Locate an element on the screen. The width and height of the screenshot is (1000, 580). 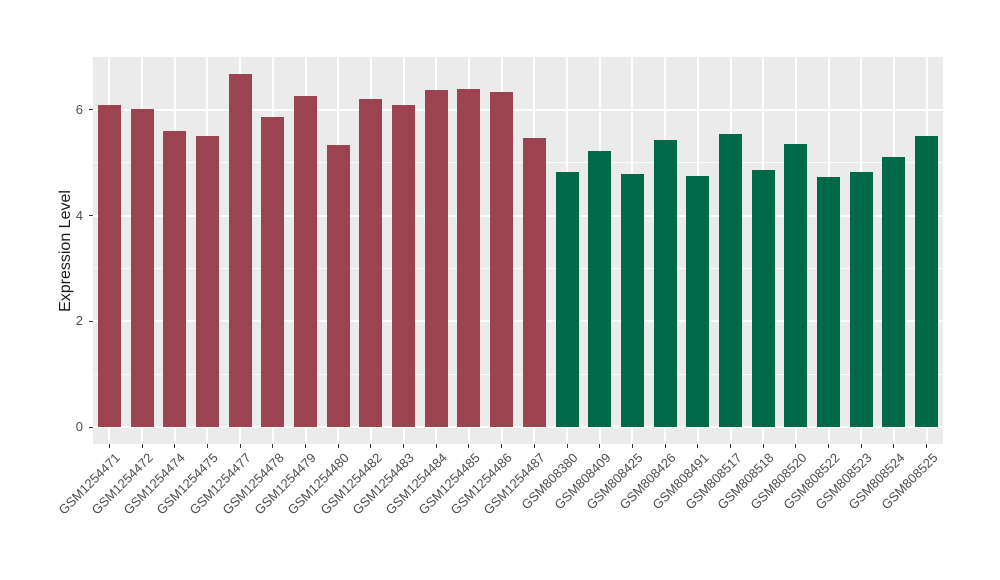
bar-GSM1254487 is located at coordinates (534, 282).